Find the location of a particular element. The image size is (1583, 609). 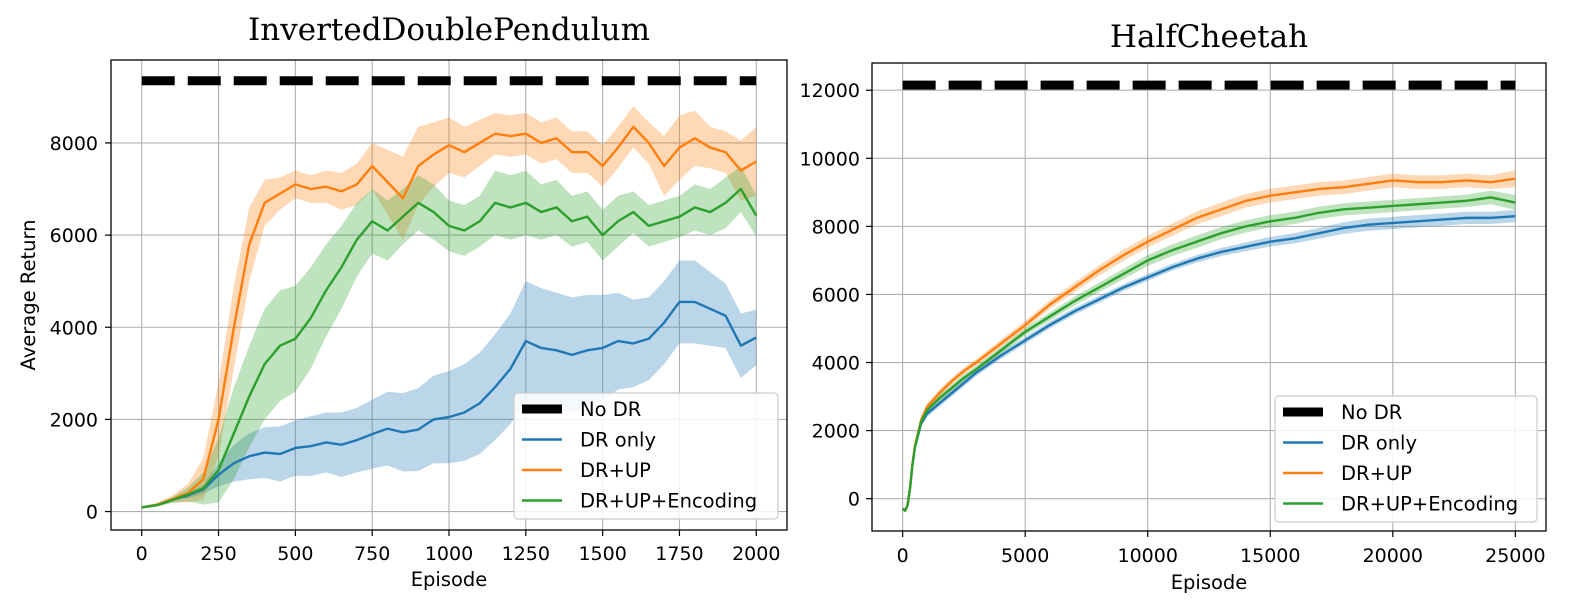

chart-title: InvertedDoublePendulum is located at coordinates (449, 30).